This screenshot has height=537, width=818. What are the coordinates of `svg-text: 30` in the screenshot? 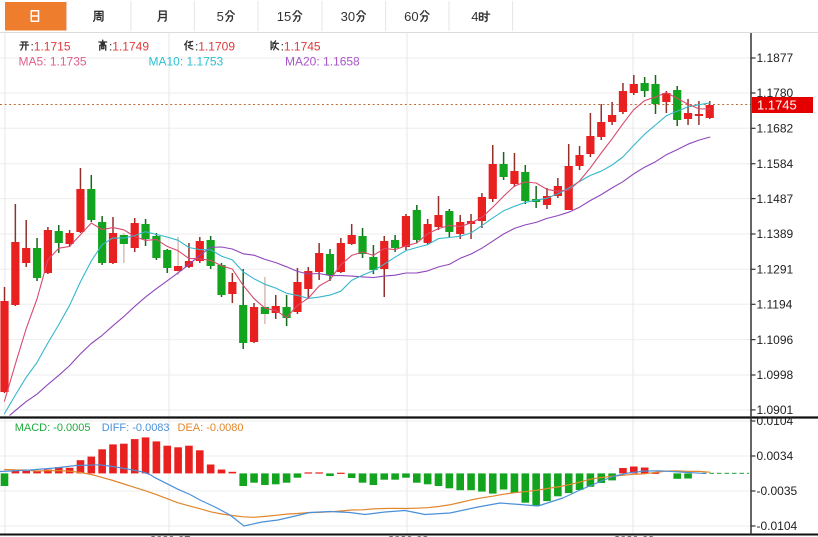 It's located at (348, 16).